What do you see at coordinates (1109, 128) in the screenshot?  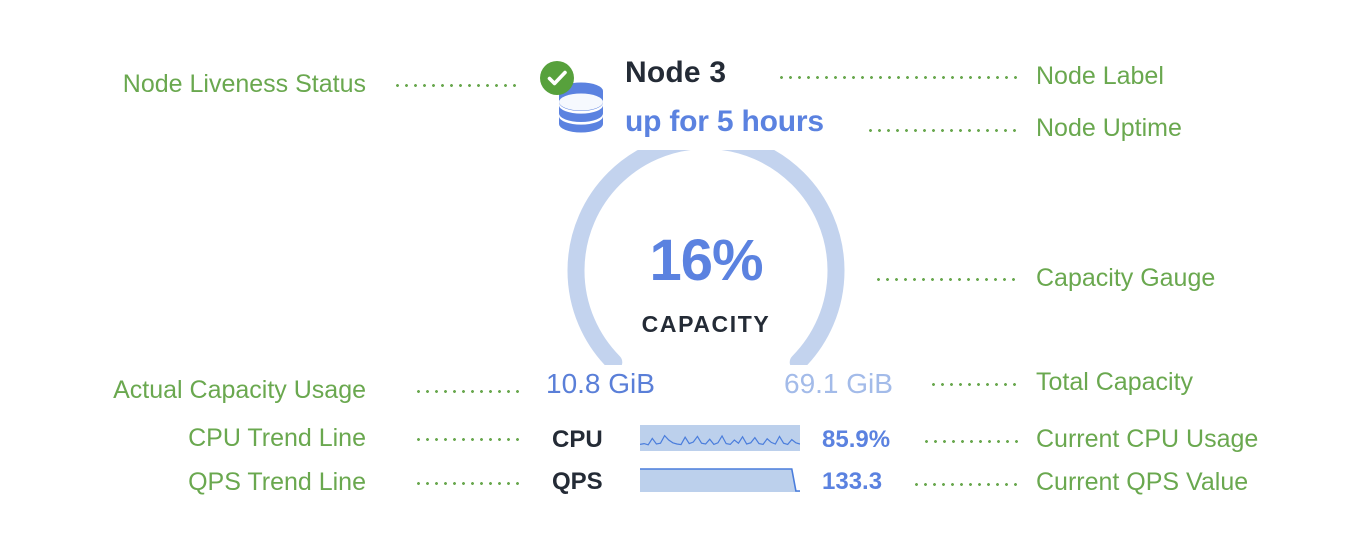 I see `annotation-node-uptime: Node Uptime` at bounding box center [1109, 128].